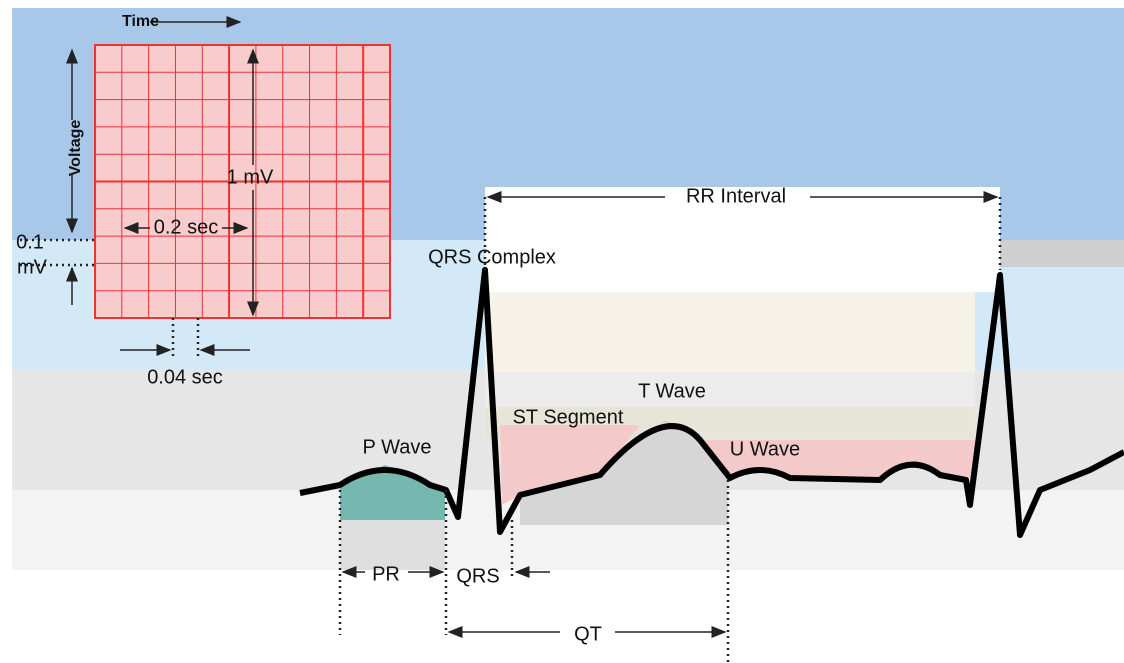 The width and height of the screenshot is (1124, 663). I want to click on large-box-label: 0.2 sec, so click(186, 227).